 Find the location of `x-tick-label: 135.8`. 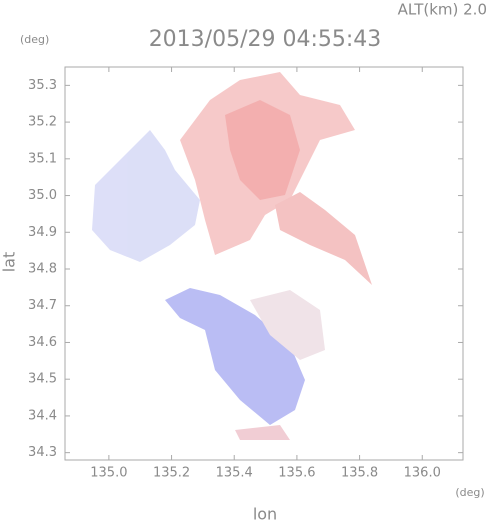

x-tick-label: 135.8 is located at coordinates (359, 473).